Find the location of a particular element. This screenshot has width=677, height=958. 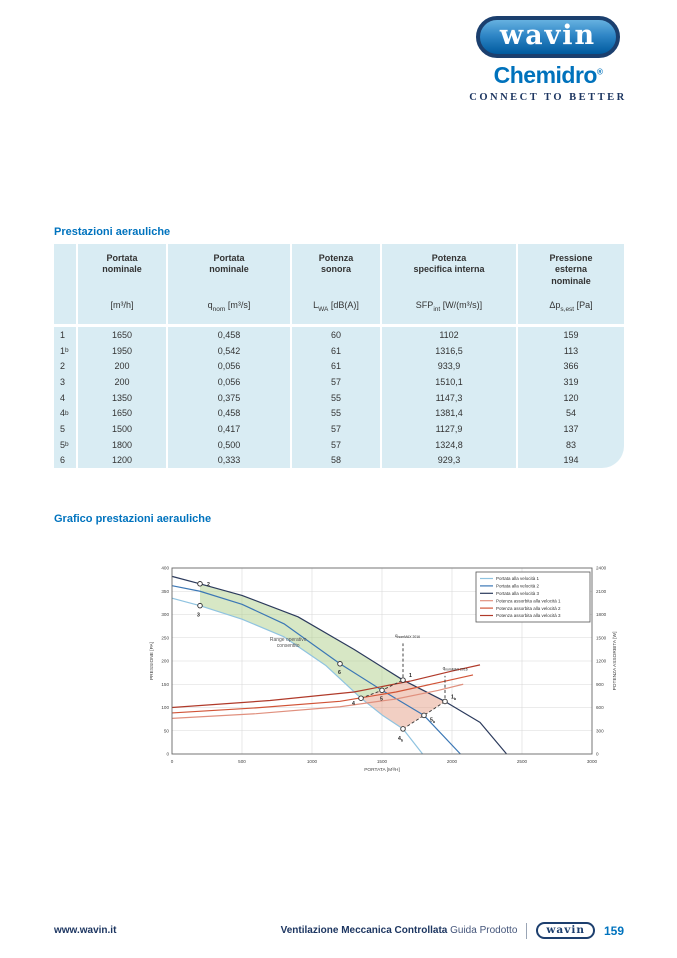

table-row: 4 b 1650 0,458 55 1381,4 54 is located at coordinates (339, 413).